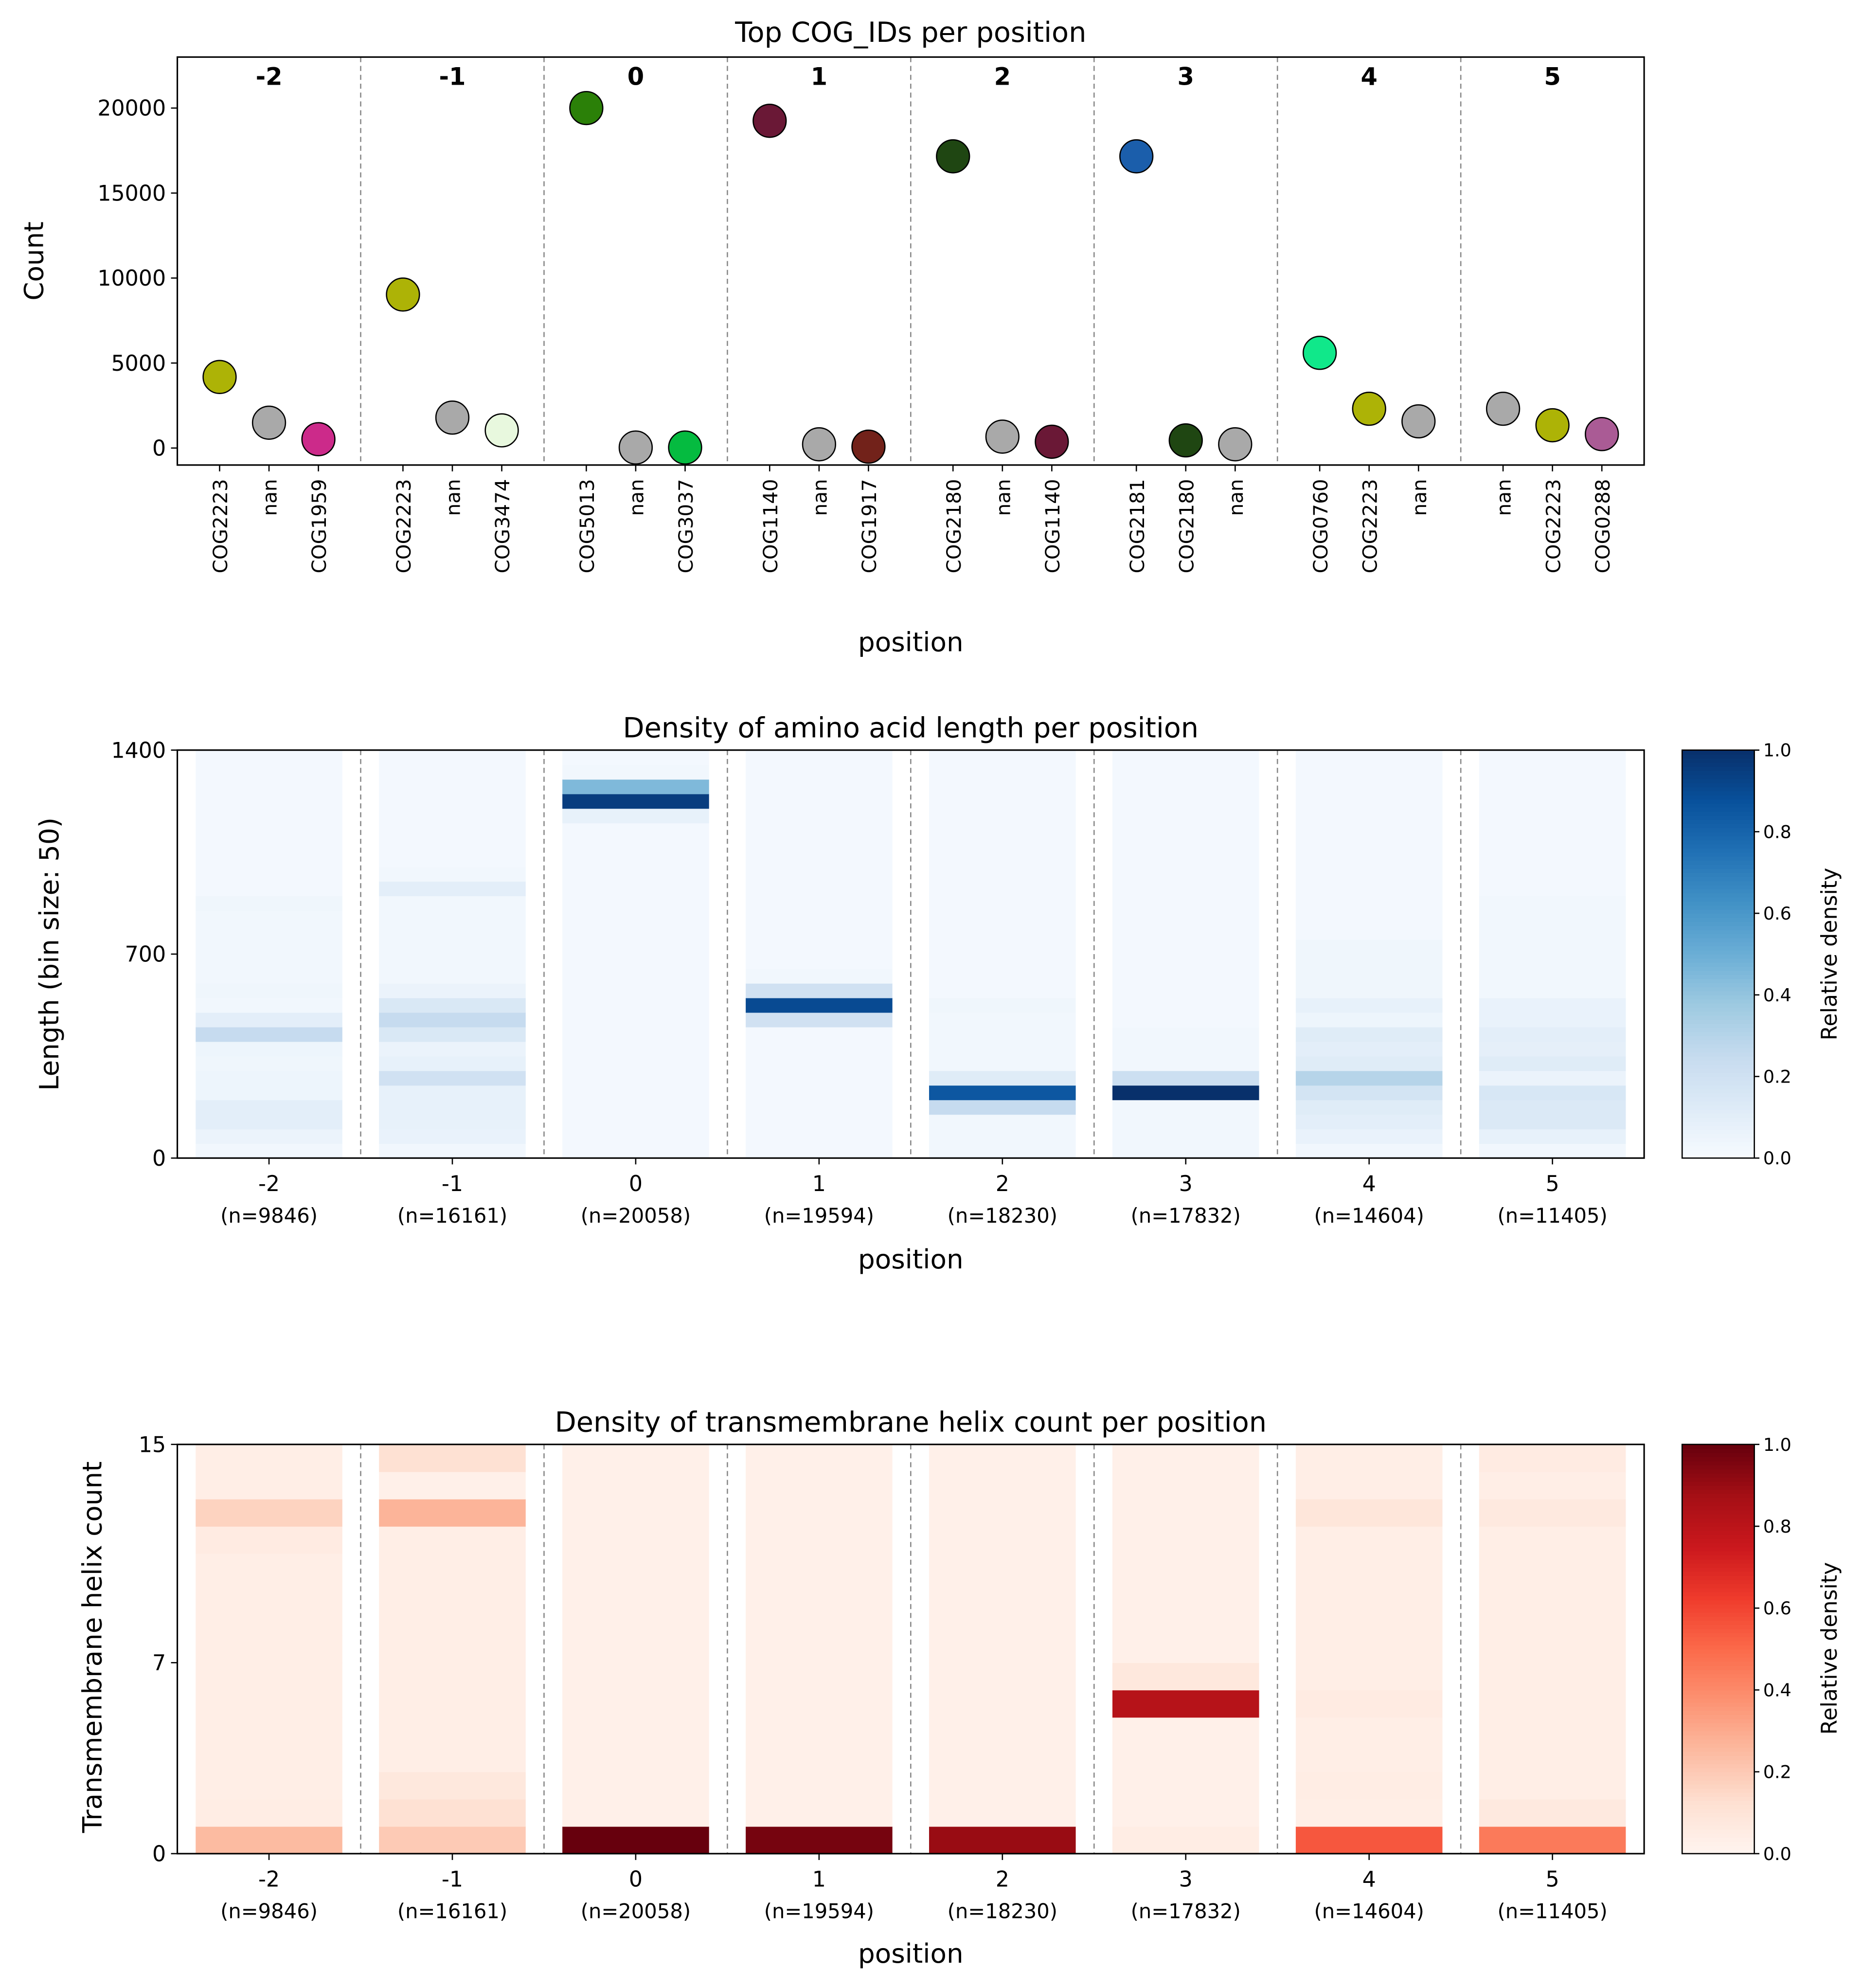  I want to click on sample-count-label: (n=20058), so click(636, 1911).